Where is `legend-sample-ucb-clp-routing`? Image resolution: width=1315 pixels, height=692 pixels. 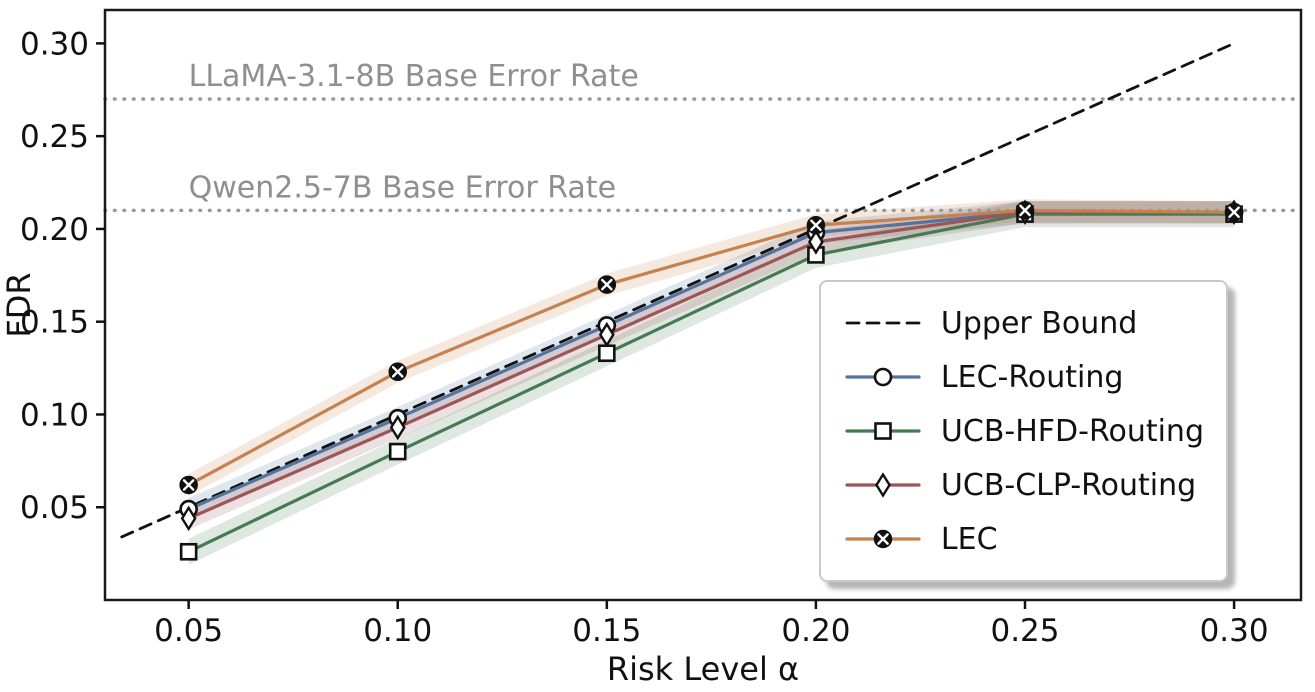 legend-sample-ucb-clp-routing is located at coordinates (883, 485).